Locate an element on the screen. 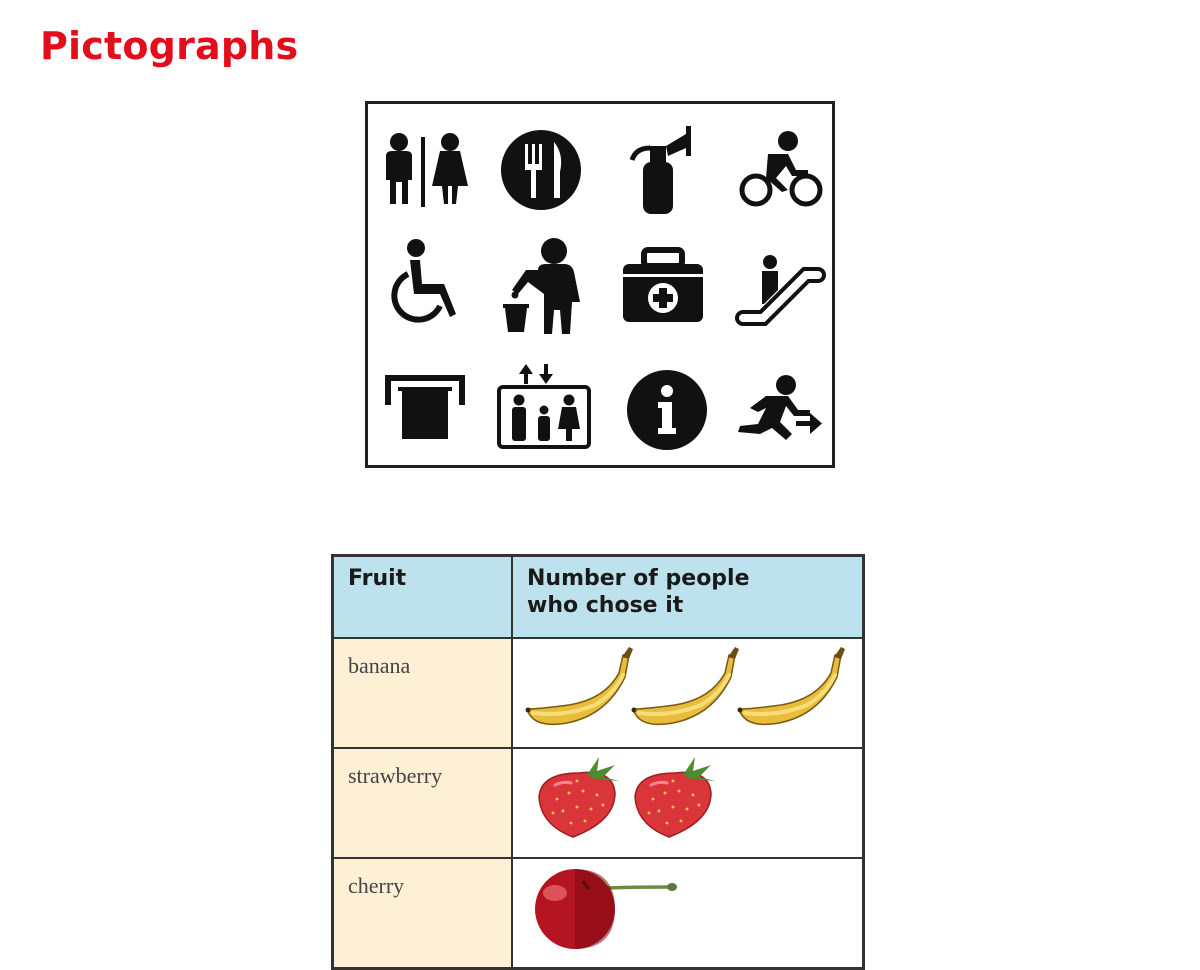 The image size is (1200, 970). page-title: Pictographs is located at coordinates (169, 46).